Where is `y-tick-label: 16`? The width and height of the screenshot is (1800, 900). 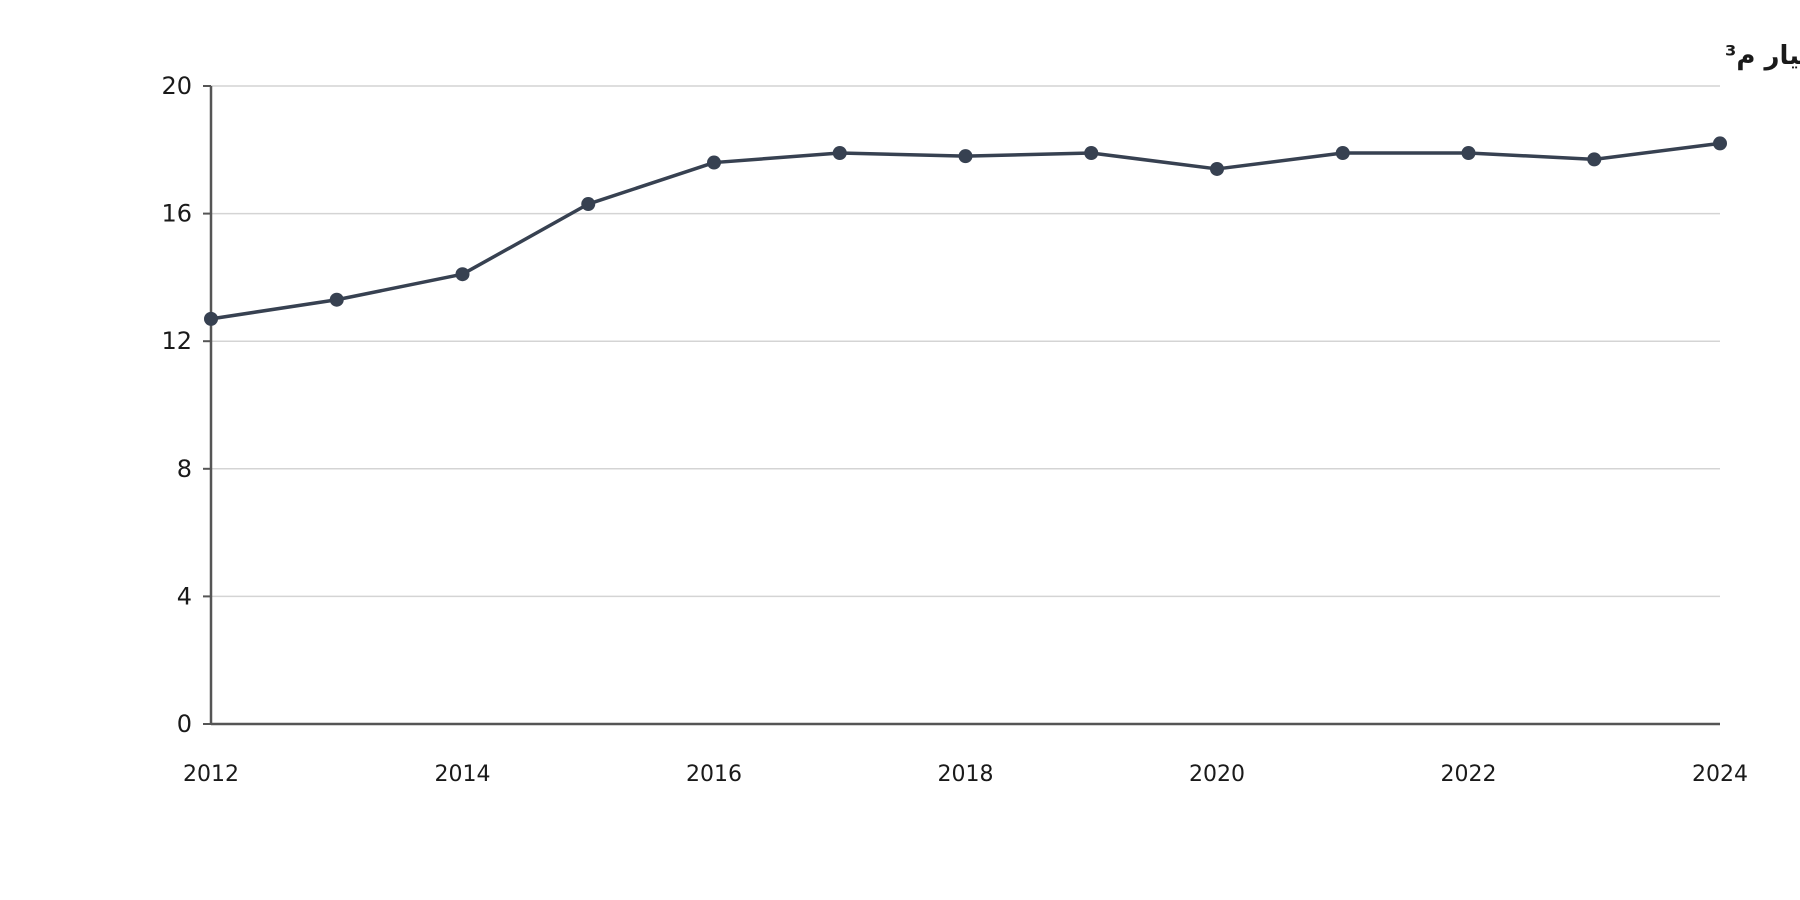
y-tick-label: 16 is located at coordinates (176, 214).